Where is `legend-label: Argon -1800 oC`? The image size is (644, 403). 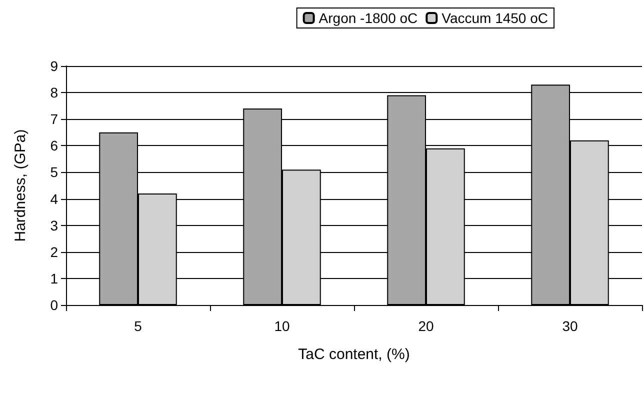
legend-label: Argon -1800 oC is located at coordinates (368, 18).